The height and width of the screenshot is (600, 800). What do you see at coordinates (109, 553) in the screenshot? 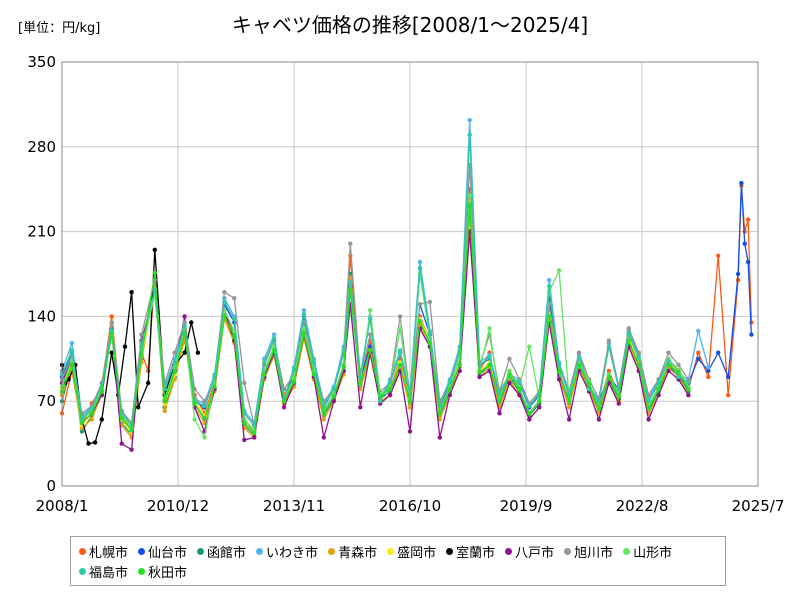
I see `legend-label: 札幌市` at bounding box center [109, 553].